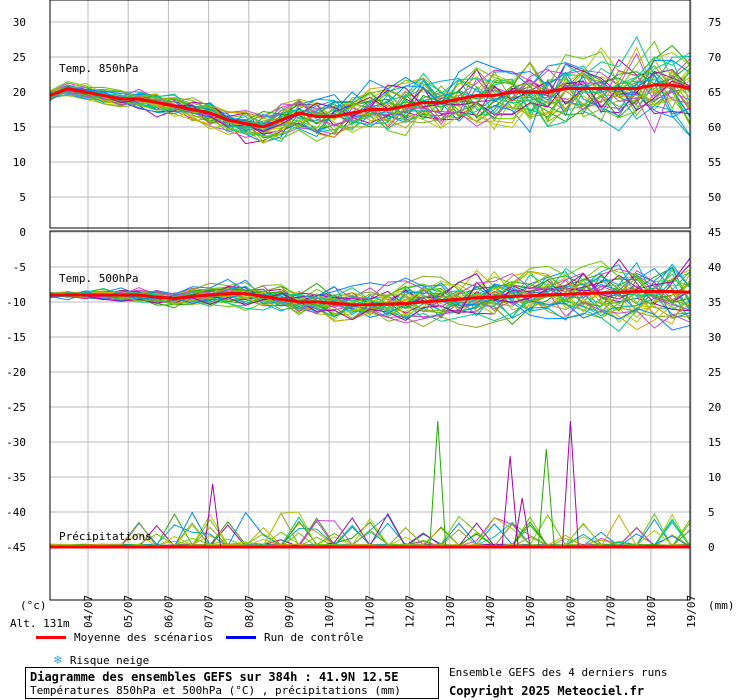 Image resolution: width=740 pixels, height=700 pixels. Describe the element at coordinates (98, 68) in the screenshot. I see `panel-label-850: Temp. 850hPa` at that location.